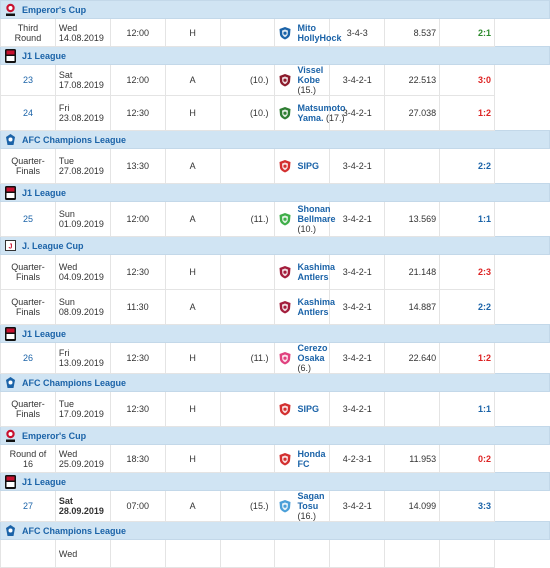 The image size is (550, 568). I want to click on opponent-cell: Kashima Antlers, so click(304, 272).